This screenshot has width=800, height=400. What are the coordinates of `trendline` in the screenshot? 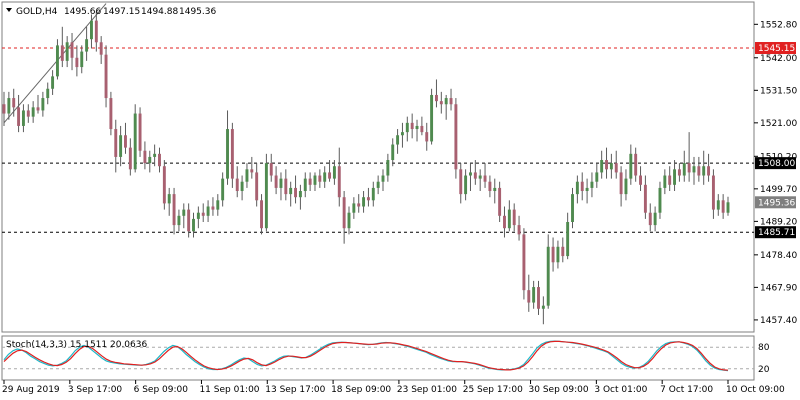 It's located at (55, 63).